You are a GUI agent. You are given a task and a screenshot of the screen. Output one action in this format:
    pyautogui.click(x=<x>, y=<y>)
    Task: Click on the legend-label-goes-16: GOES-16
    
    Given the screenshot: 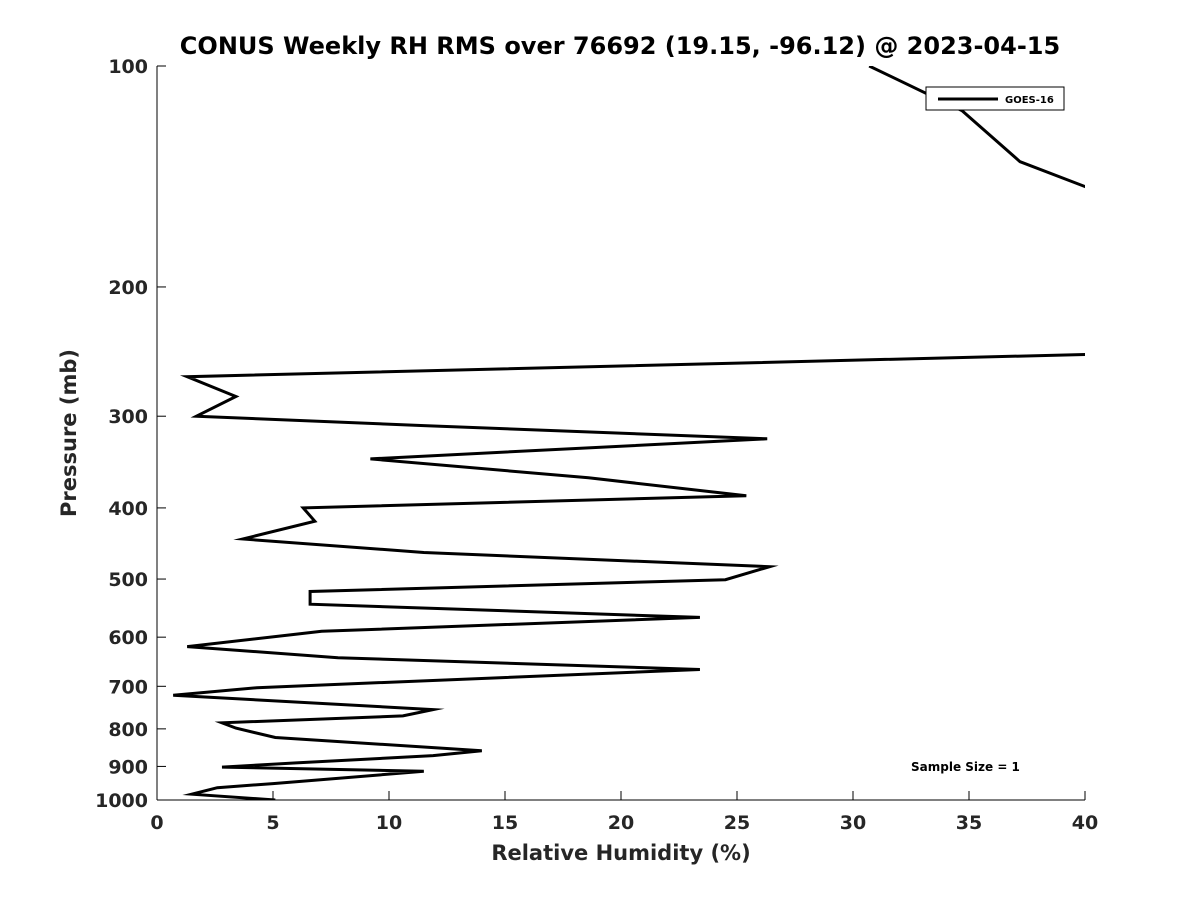 What is the action you would take?
    pyautogui.click(x=1029, y=100)
    